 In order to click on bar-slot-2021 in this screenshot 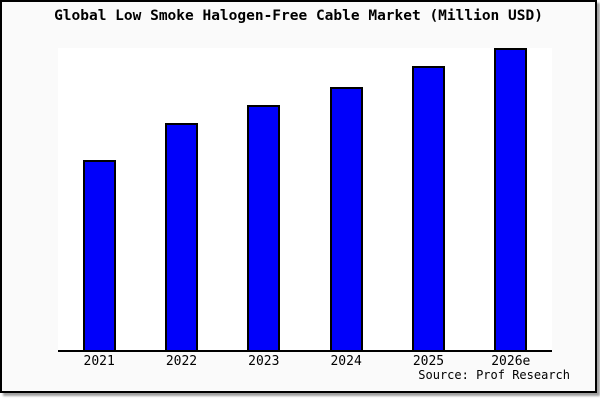, I will do `click(99, 199)`.